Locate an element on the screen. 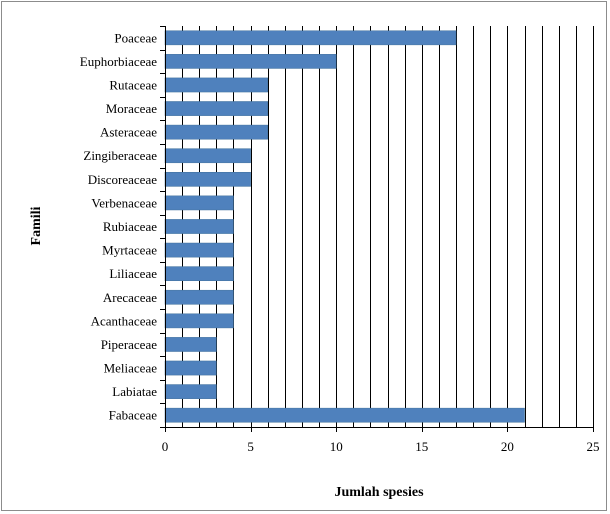 The image size is (610, 514). bar-poaceae is located at coordinates (310, 38).